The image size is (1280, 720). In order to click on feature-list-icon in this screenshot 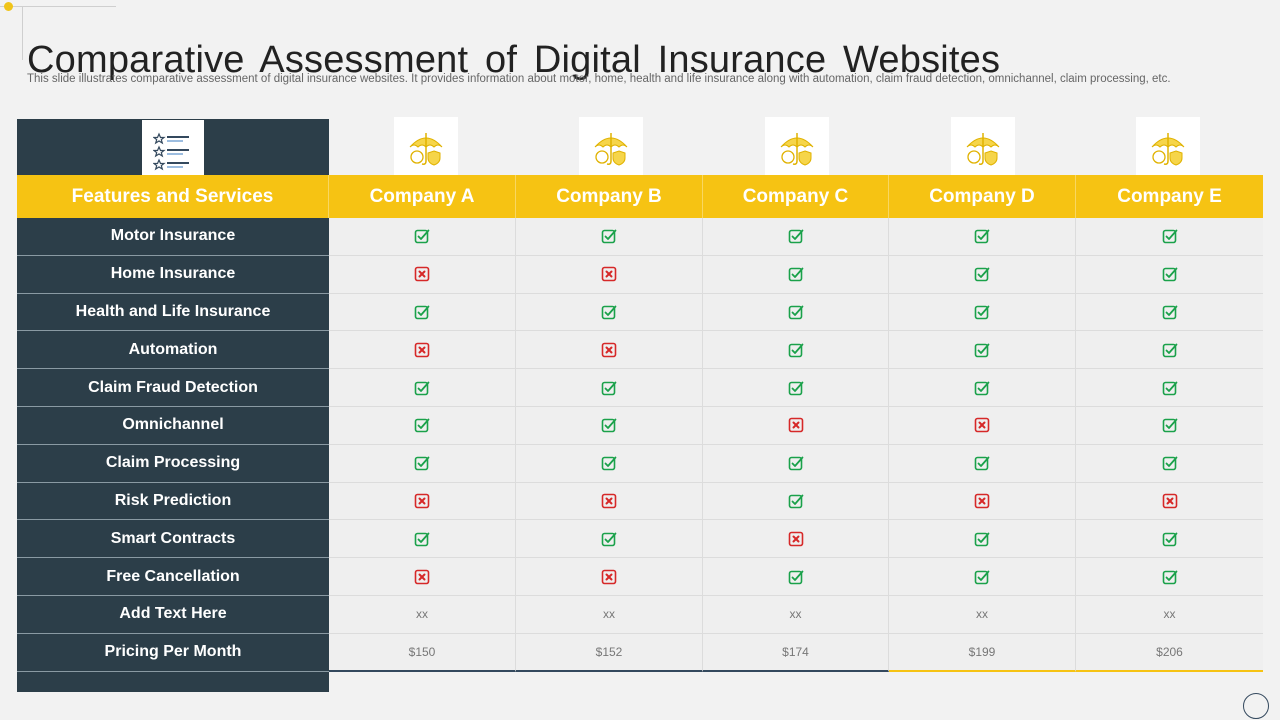, I will do `click(173, 151)`.